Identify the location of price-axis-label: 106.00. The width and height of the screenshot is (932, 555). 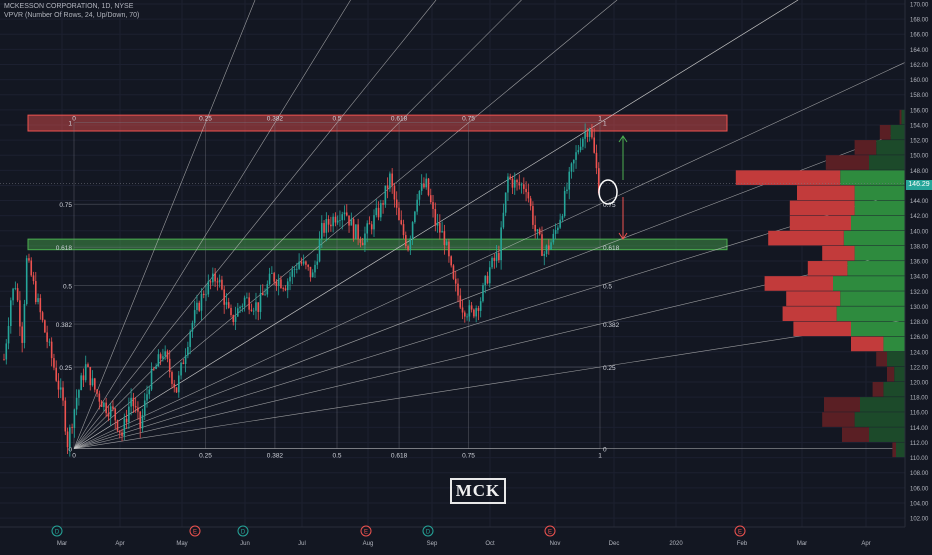
(919, 489).